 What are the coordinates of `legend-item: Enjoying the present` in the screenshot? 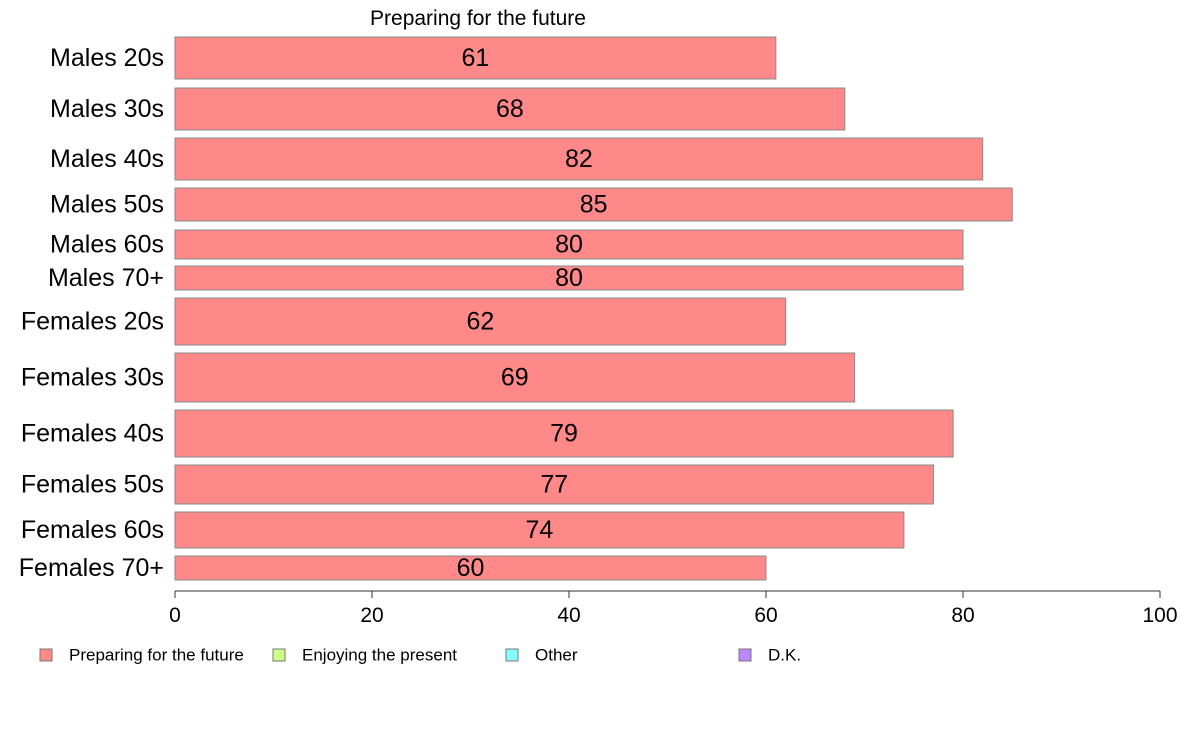 It's located at (364, 655).